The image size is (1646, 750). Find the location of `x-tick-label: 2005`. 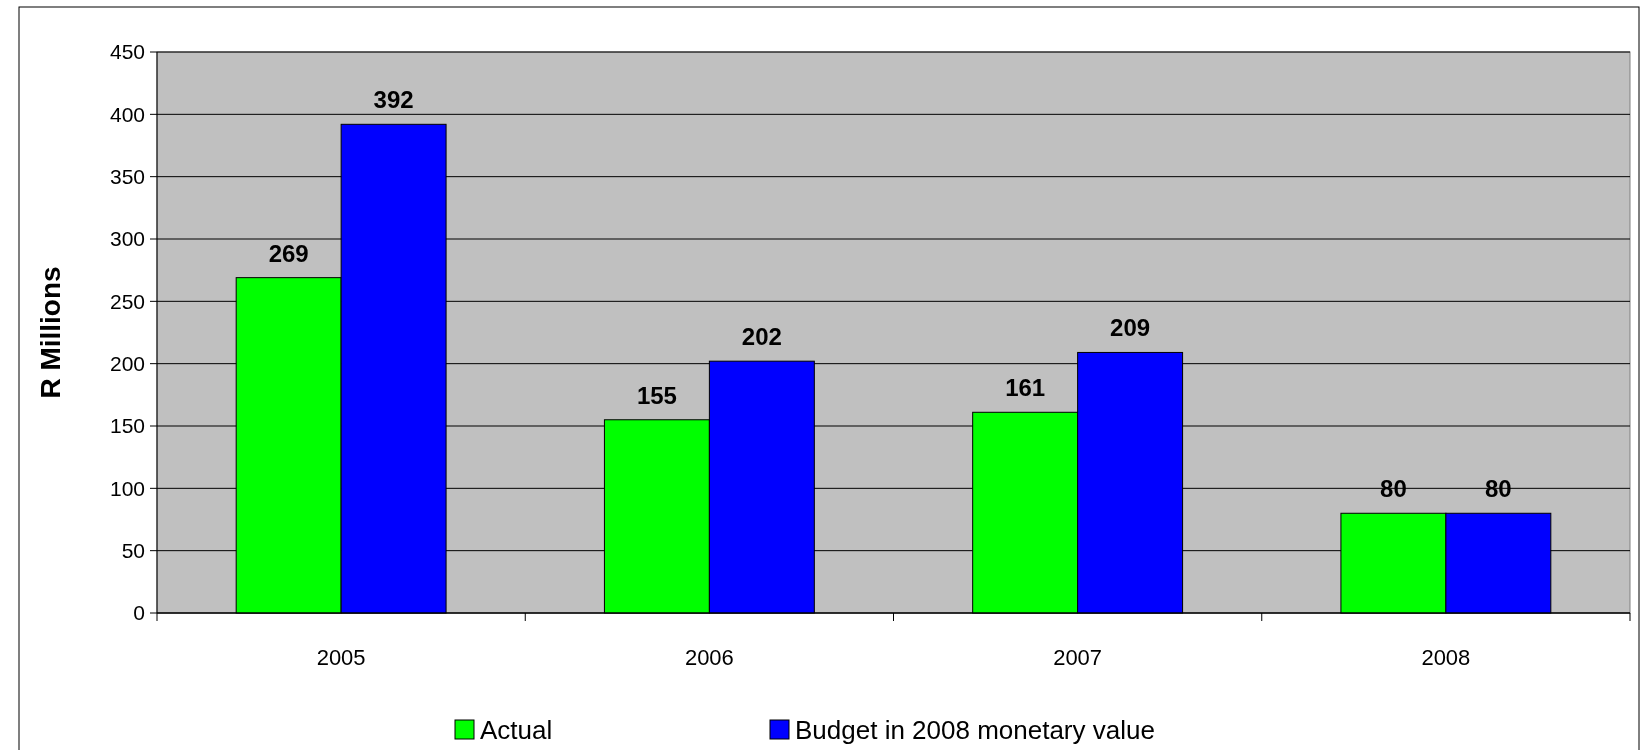

x-tick-label: 2005 is located at coordinates (341, 657).